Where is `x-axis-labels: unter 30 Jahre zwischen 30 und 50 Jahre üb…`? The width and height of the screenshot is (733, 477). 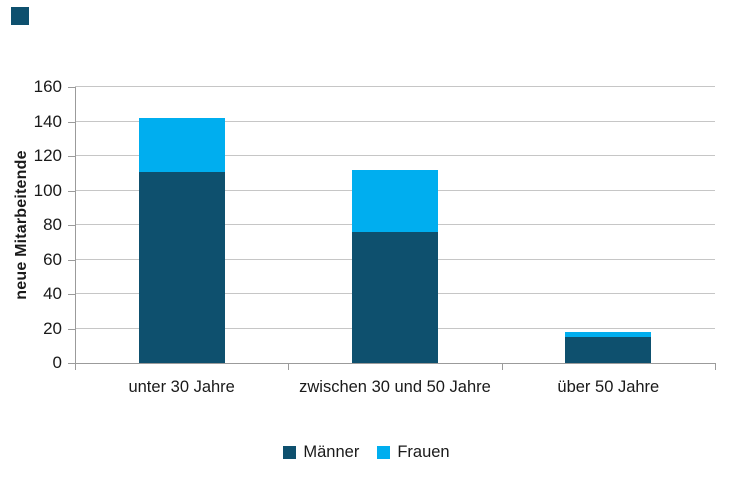
x-axis-labels: unter 30 Jahre zwischen 30 und 50 Jahre üb… is located at coordinates (395, 387).